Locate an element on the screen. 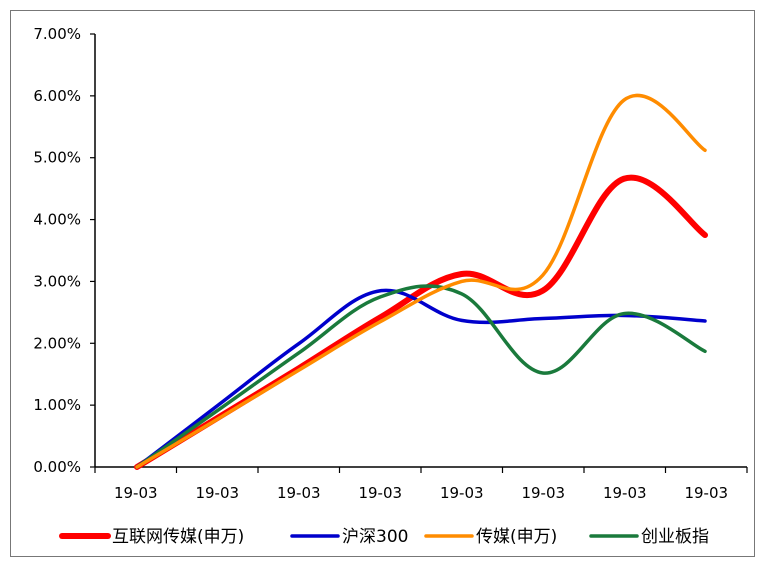 The height and width of the screenshot is (565, 765). legend-label-media: 传媒(申万) is located at coordinates (516, 537).